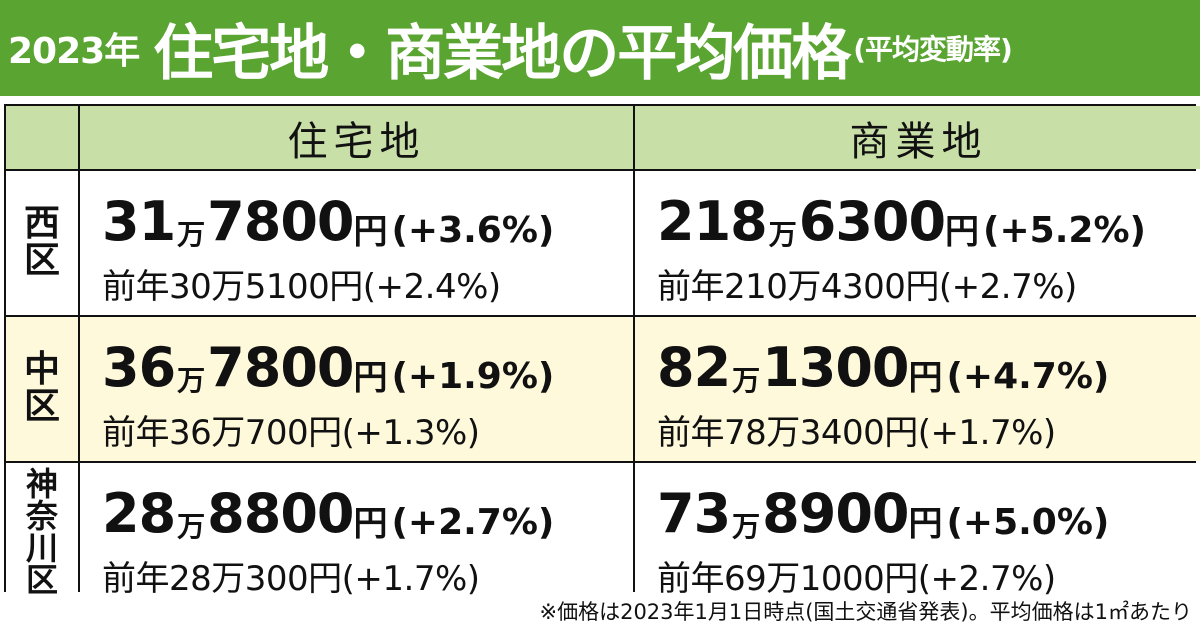 The width and height of the screenshot is (1200, 632). What do you see at coordinates (41, 483) in the screenshot?
I see `ward-char: 神` at bounding box center [41, 483].